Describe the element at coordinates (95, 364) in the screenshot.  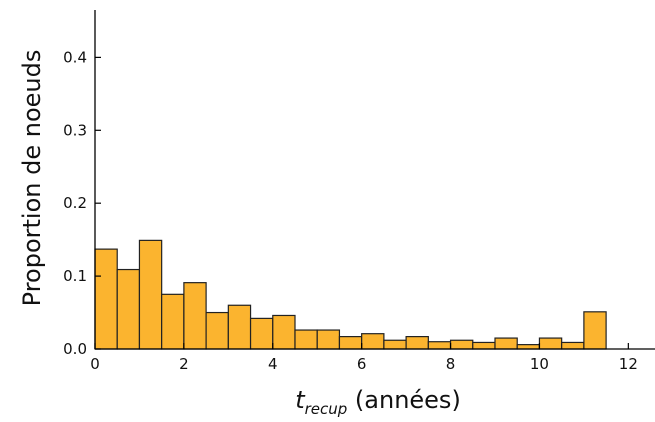
I see `x-tick-label-0: 0` at that location.